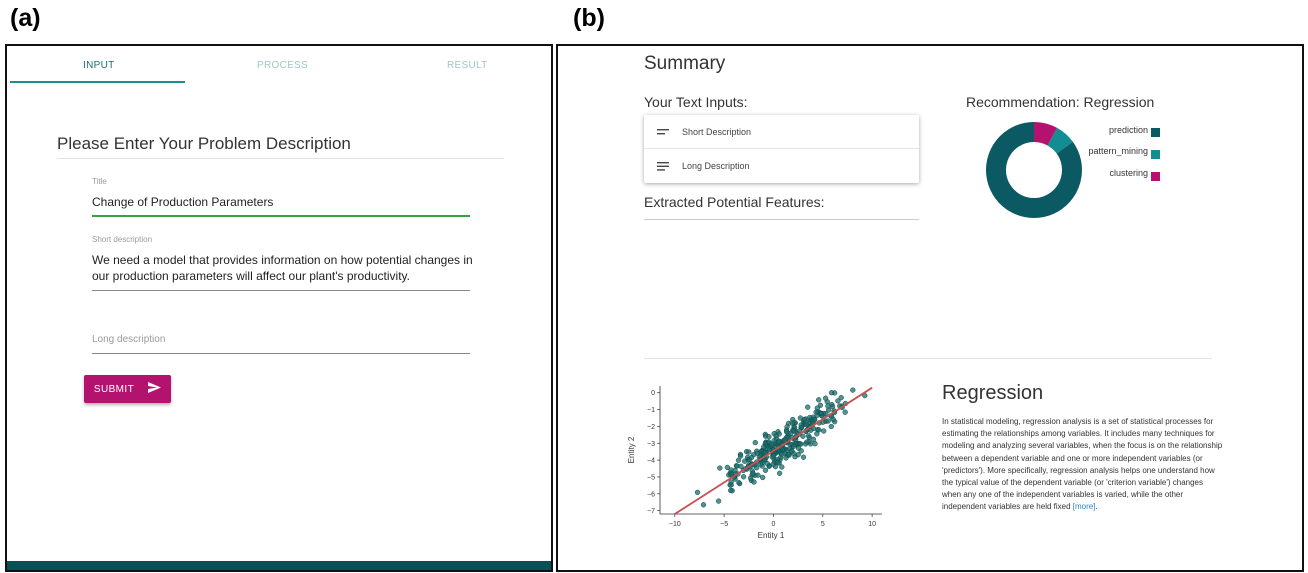 Image resolution: width=1308 pixels, height=573 pixels. What do you see at coordinates (280, 158) in the screenshot?
I see `heading-divider` at bounding box center [280, 158].